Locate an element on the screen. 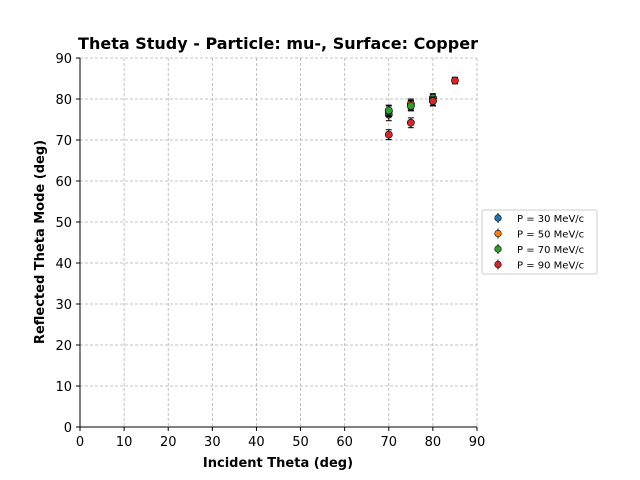  legend-box is located at coordinates (539, 242).